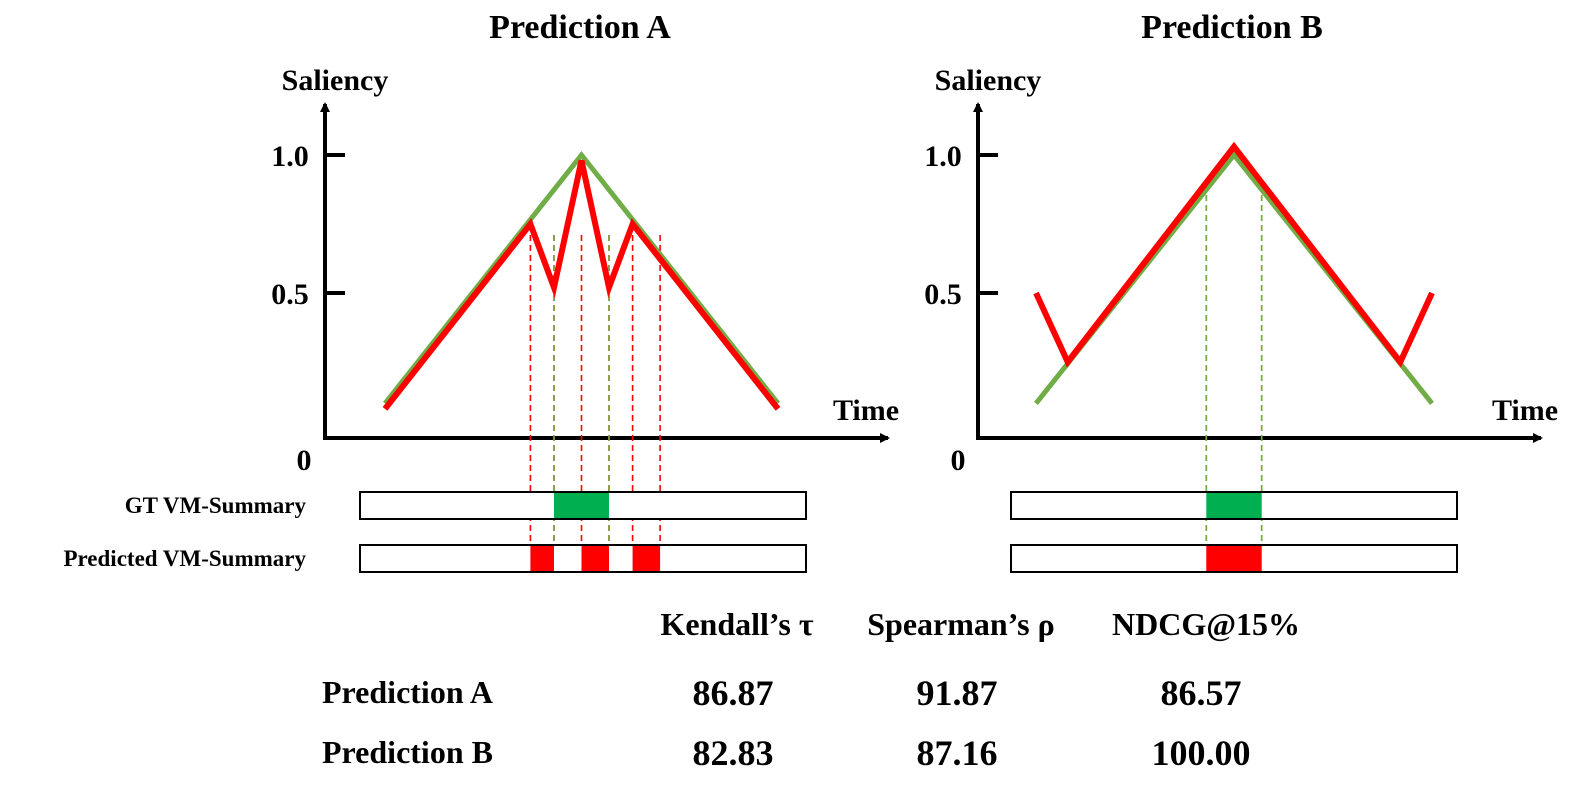  I want to click on header-spearman: Spearman’s ρ, so click(961, 624).